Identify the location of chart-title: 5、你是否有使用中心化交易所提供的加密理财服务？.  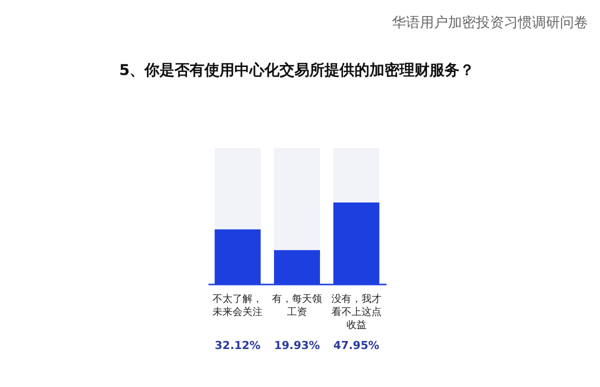
(297, 70).